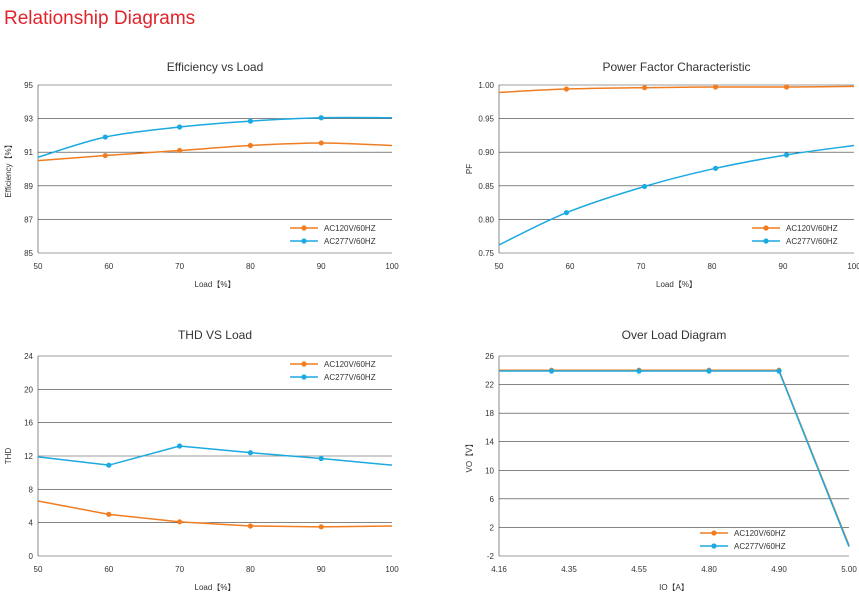  What do you see at coordinates (639, 569) in the screenshot?
I see `chart-3-x-tick: 4.55` at bounding box center [639, 569].